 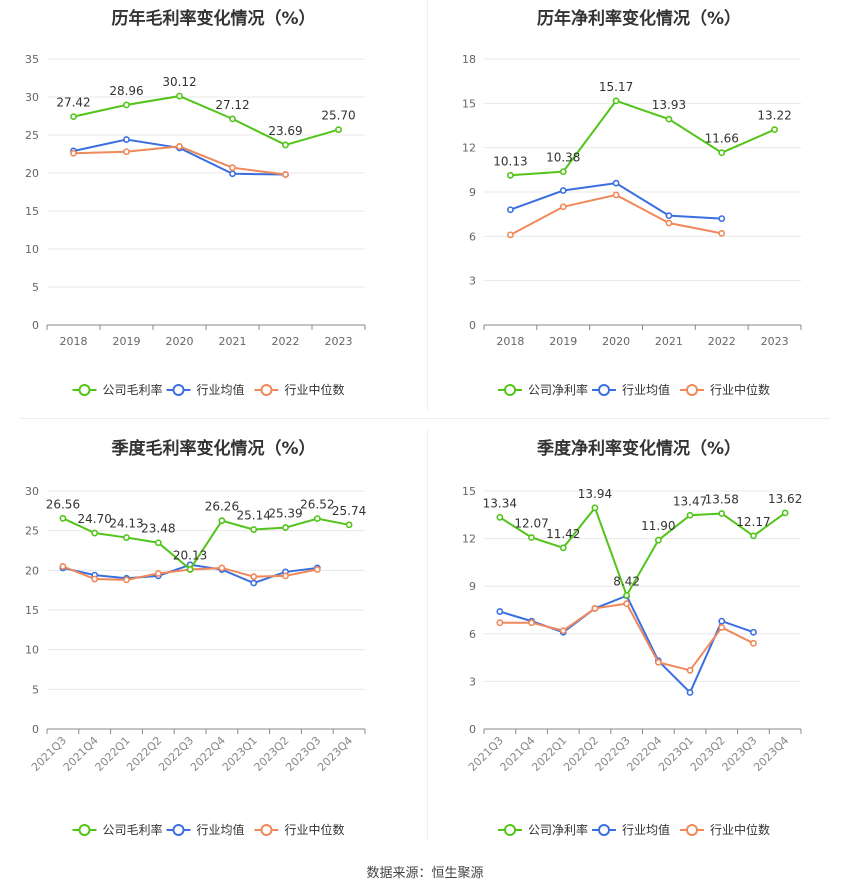 I want to click on y-tick-label: 20, so click(x=32, y=173).